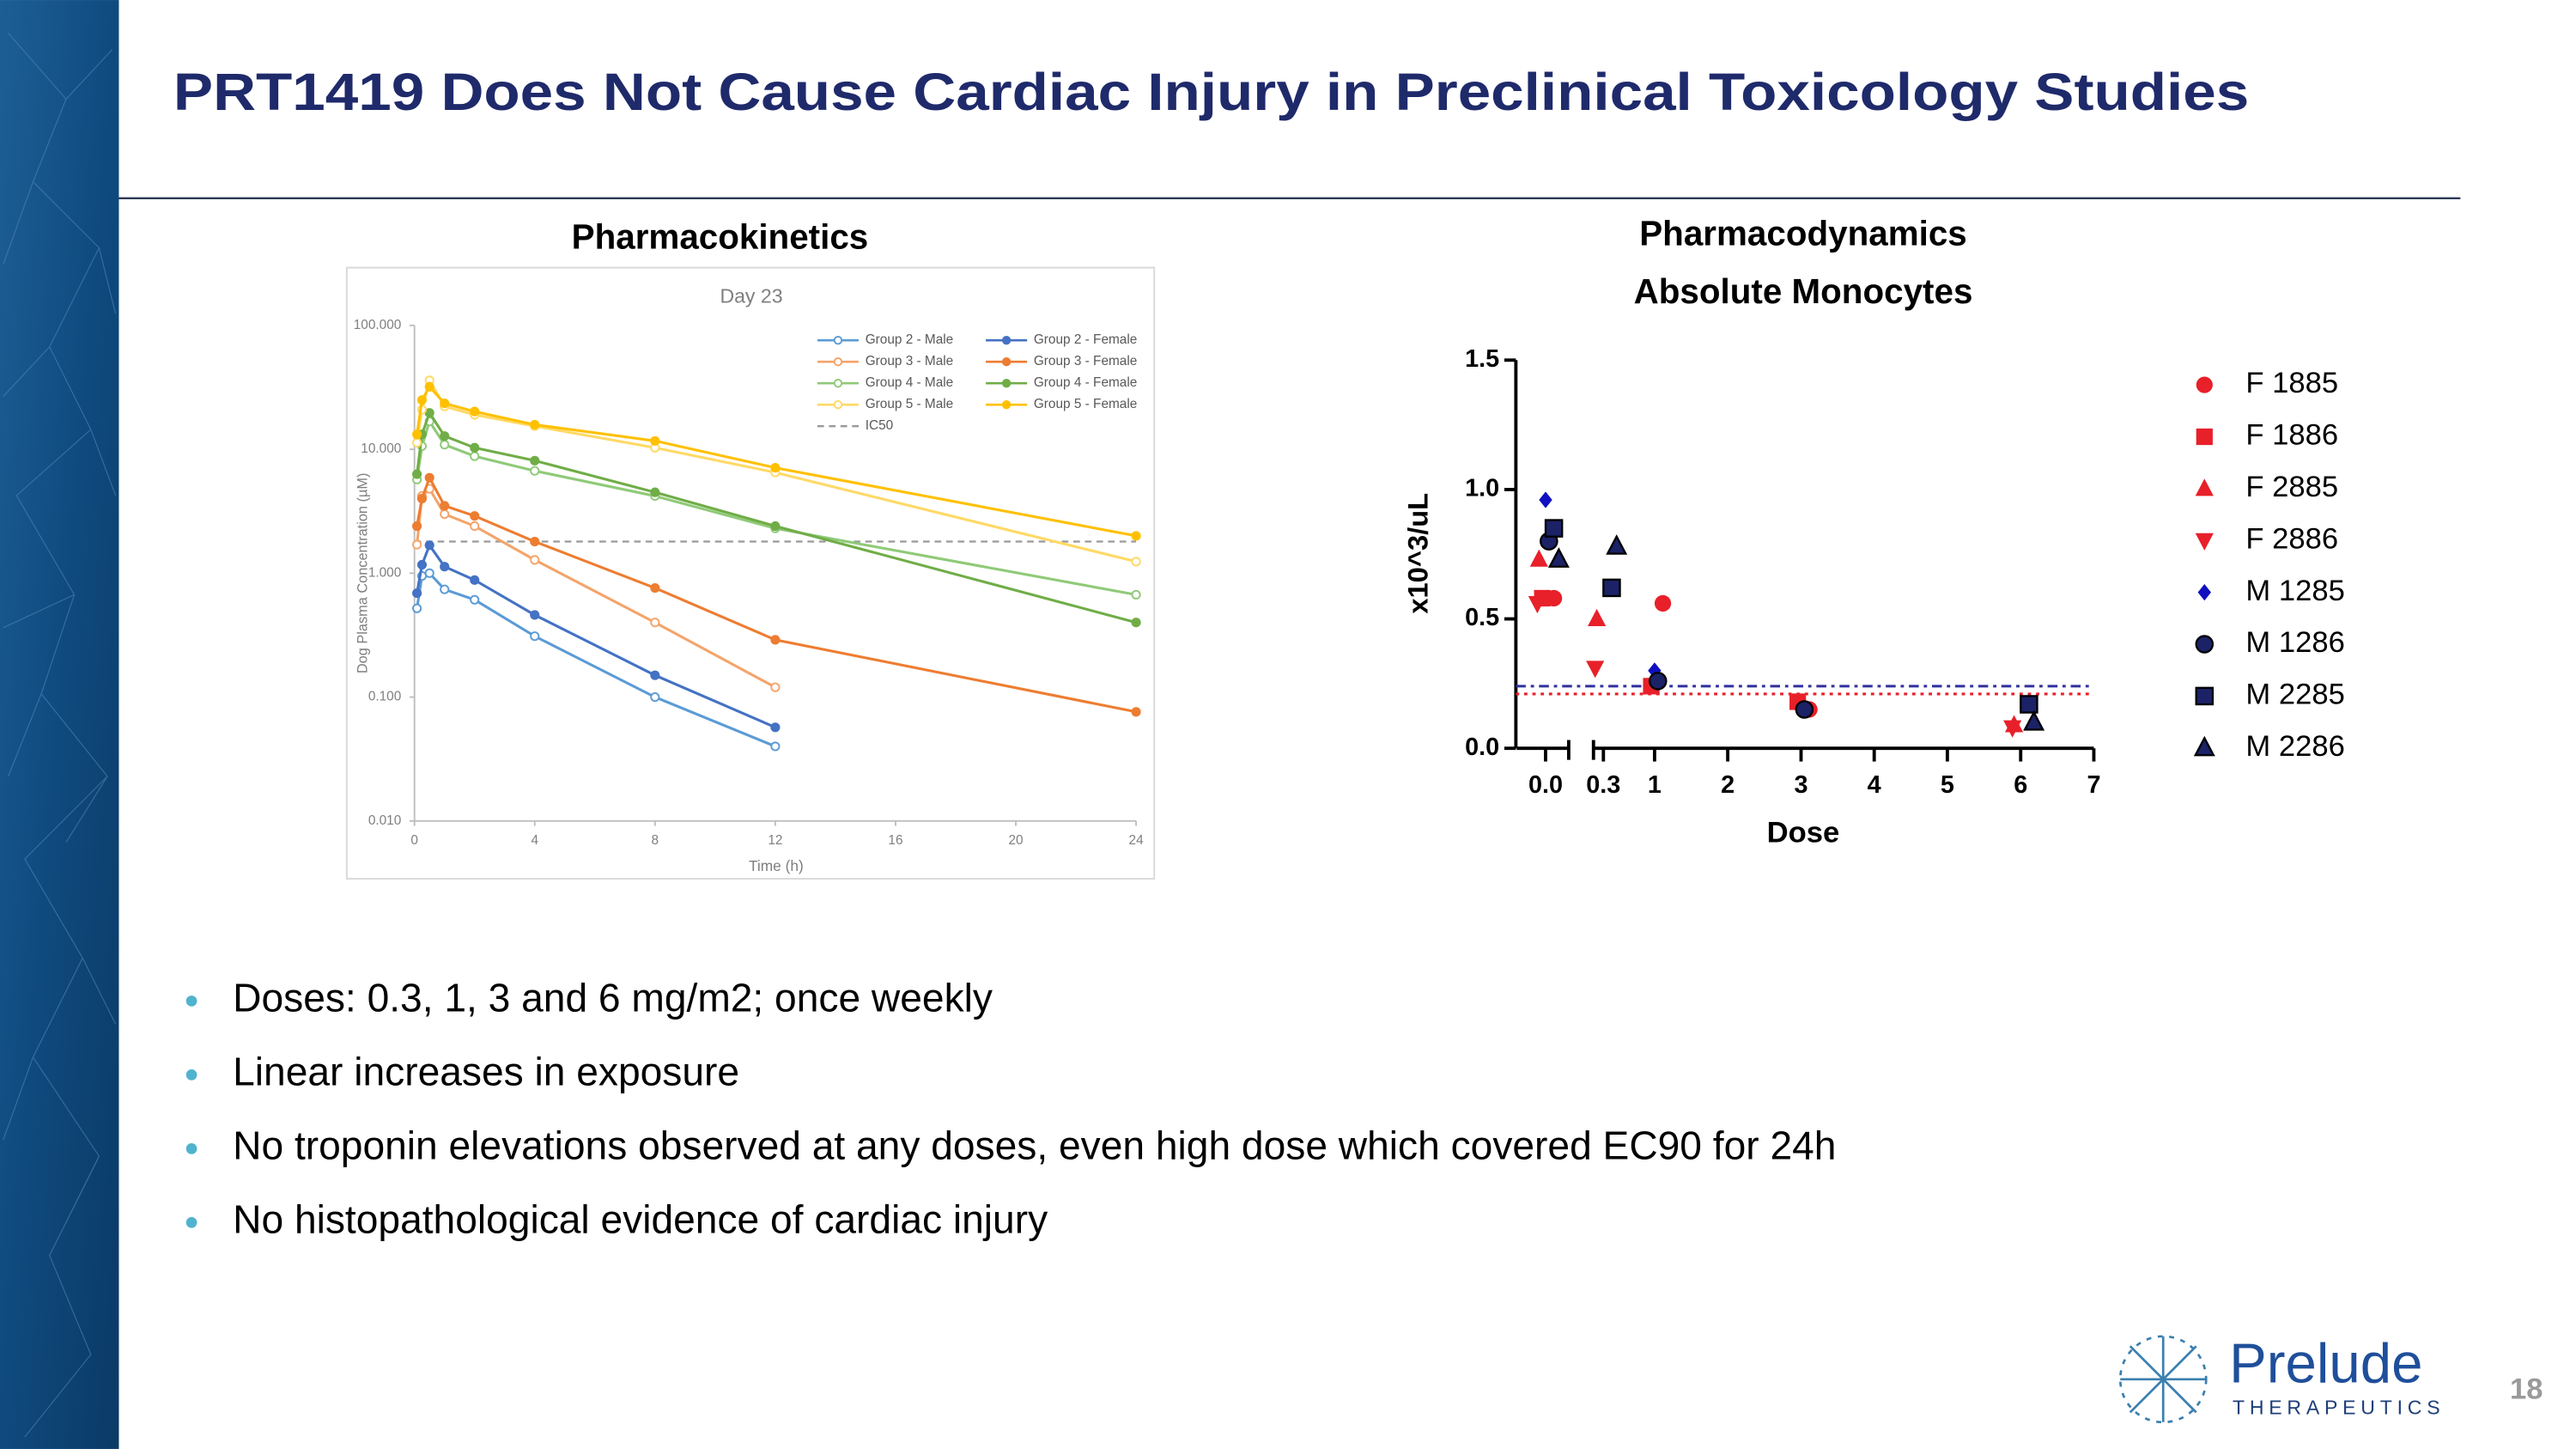 This screenshot has height=1449, width=2576. I want to click on x-tick-label: 24, so click(1137, 840).